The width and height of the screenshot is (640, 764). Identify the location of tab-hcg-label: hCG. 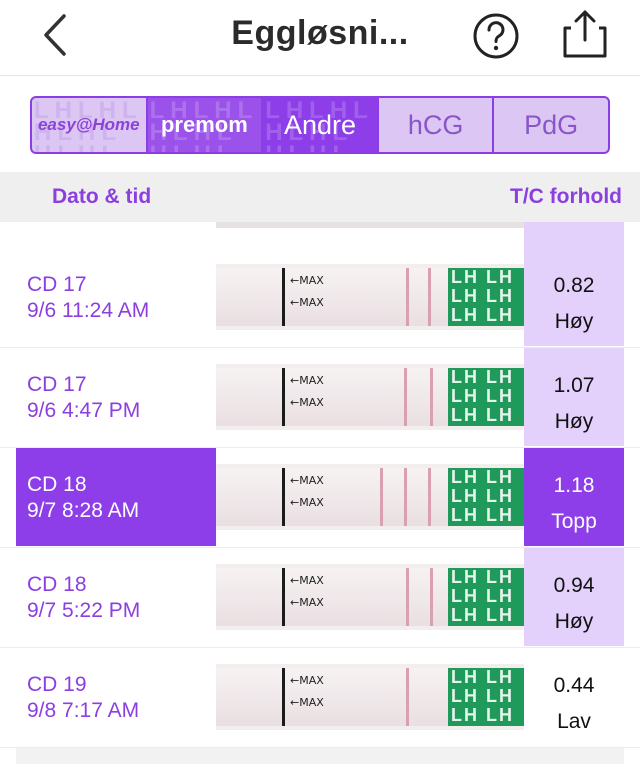
(435, 124).